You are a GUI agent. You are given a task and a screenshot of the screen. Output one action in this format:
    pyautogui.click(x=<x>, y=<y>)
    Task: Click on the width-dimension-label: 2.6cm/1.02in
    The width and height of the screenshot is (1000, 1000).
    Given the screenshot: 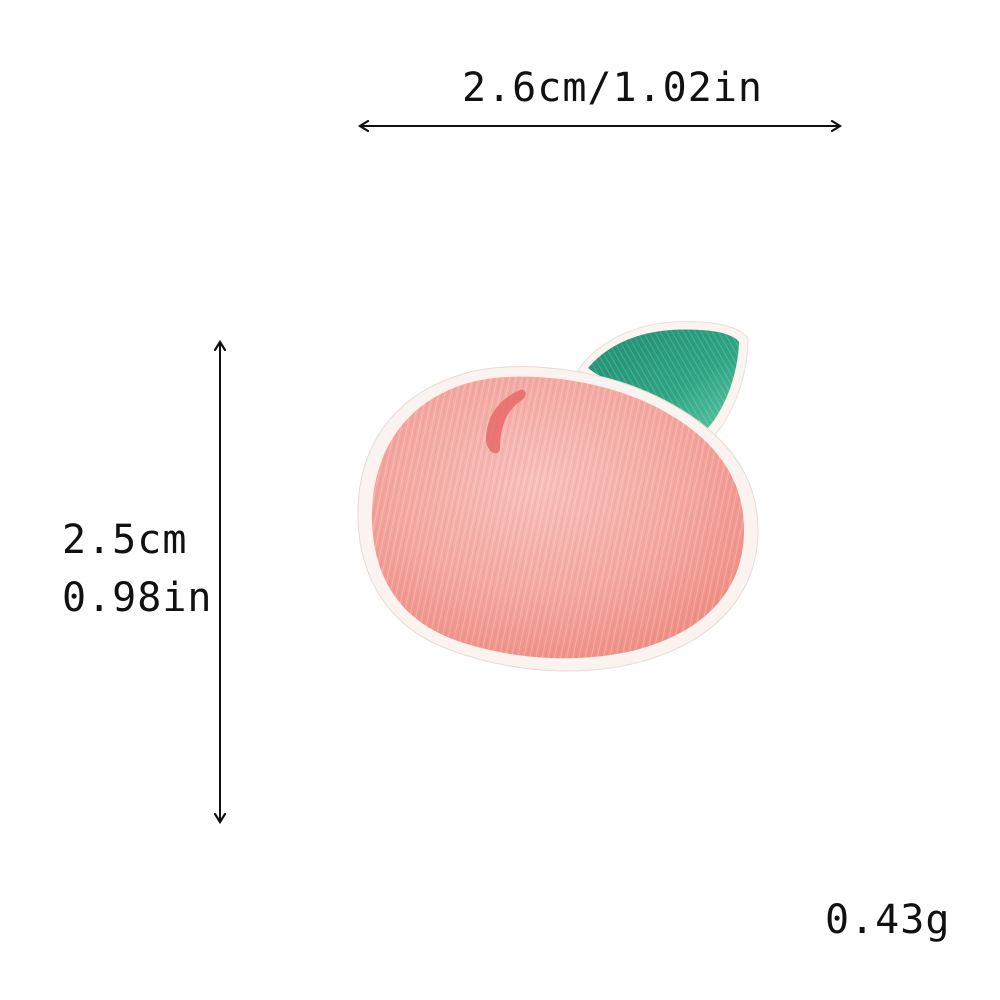 What is the action you would take?
    pyautogui.click(x=612, y=88)
    